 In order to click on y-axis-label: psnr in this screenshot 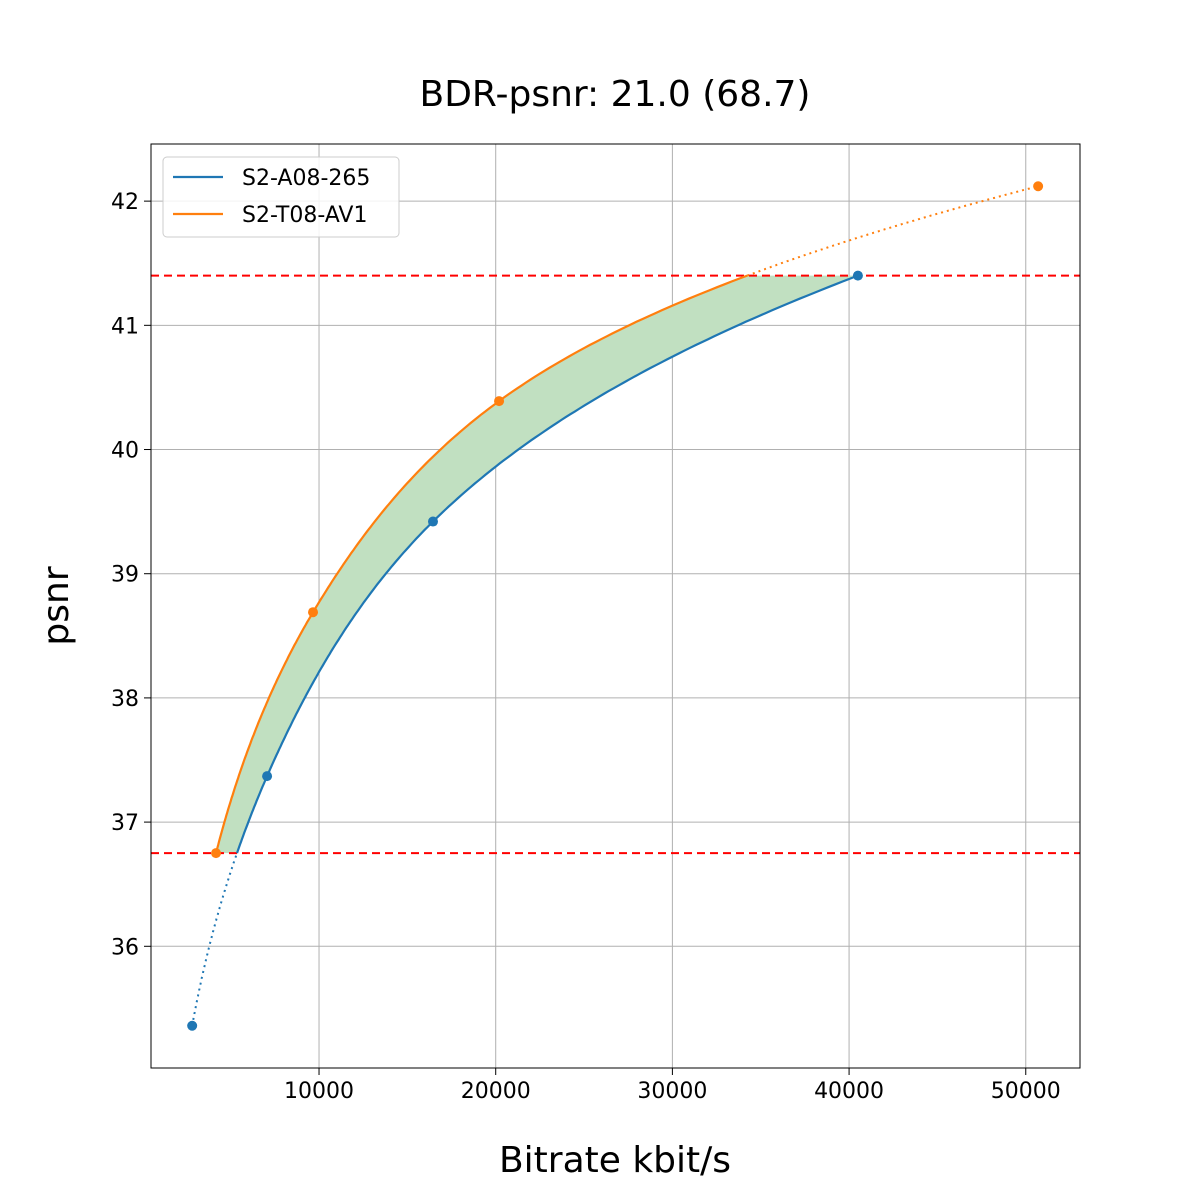, I will do `click(56, 605)`.